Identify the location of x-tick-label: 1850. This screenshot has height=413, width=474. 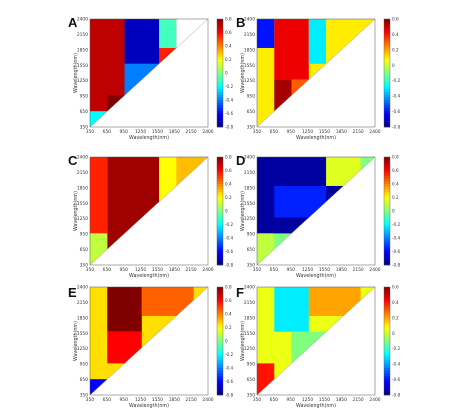
(341, 132).